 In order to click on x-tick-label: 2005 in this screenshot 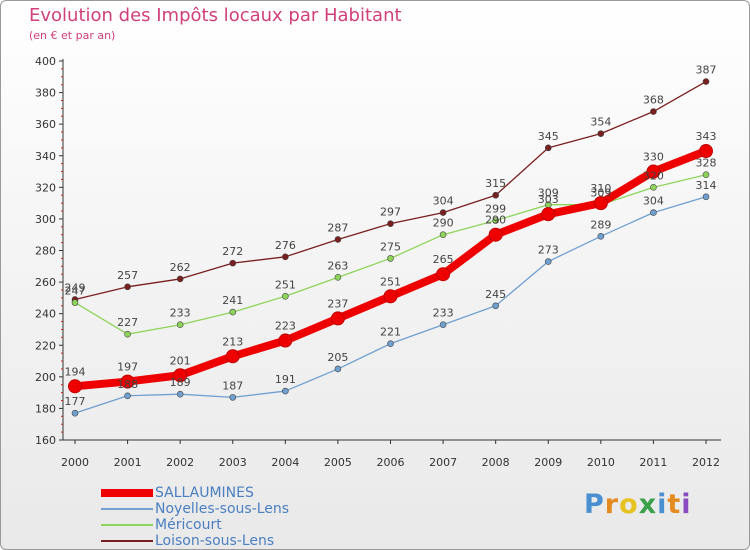, I will do `click(338, 462)`.